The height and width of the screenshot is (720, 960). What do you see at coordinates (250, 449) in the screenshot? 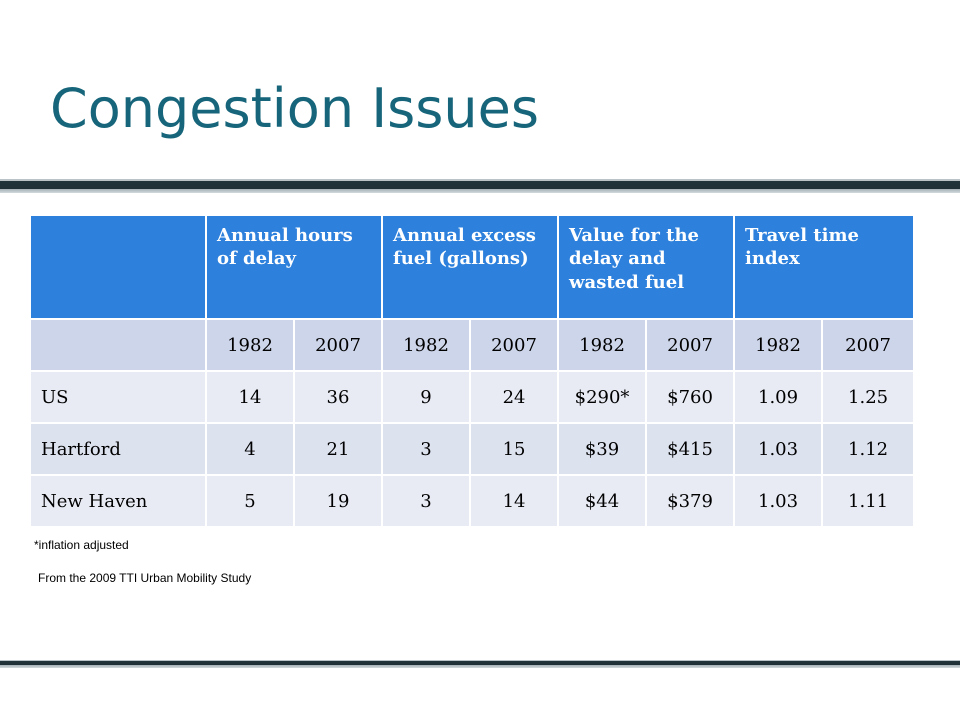
I see `table-cell: 4` at bounding box center [250, 449].